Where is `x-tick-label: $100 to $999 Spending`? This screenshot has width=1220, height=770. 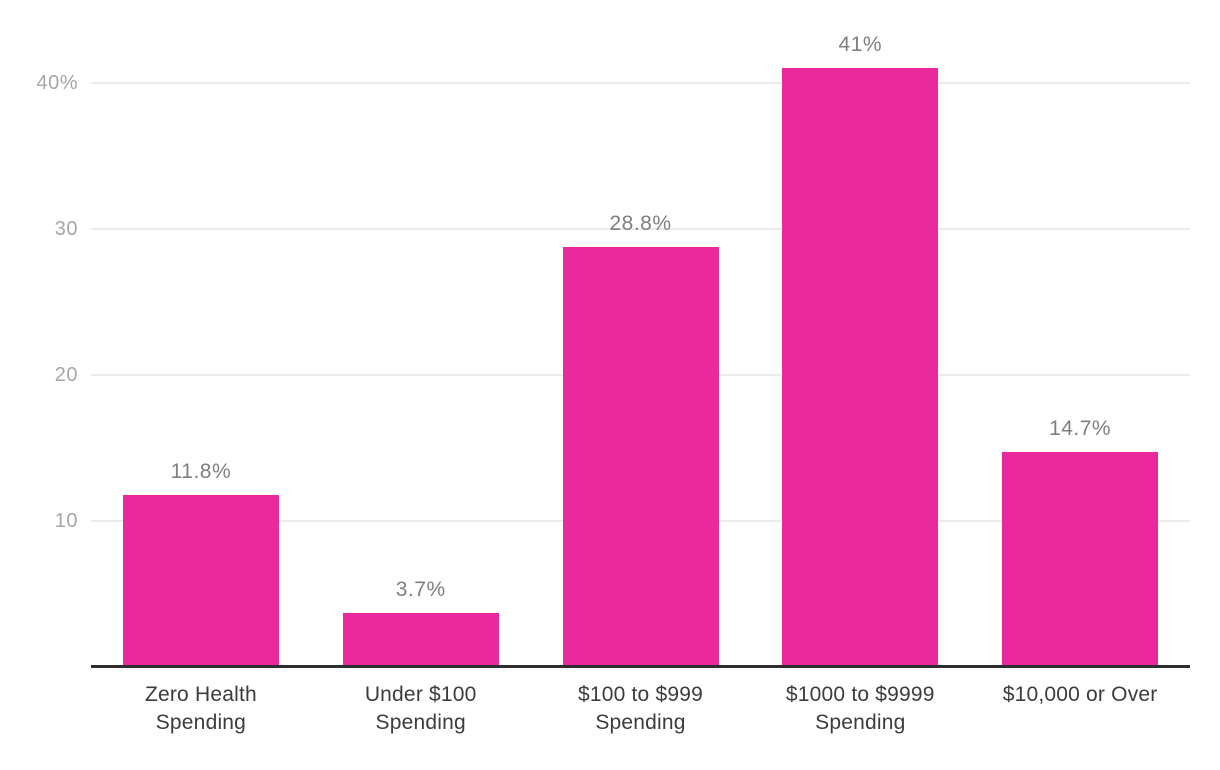
x-tick-label: $100 to $999 Spending is located at coordinates (640, 708).